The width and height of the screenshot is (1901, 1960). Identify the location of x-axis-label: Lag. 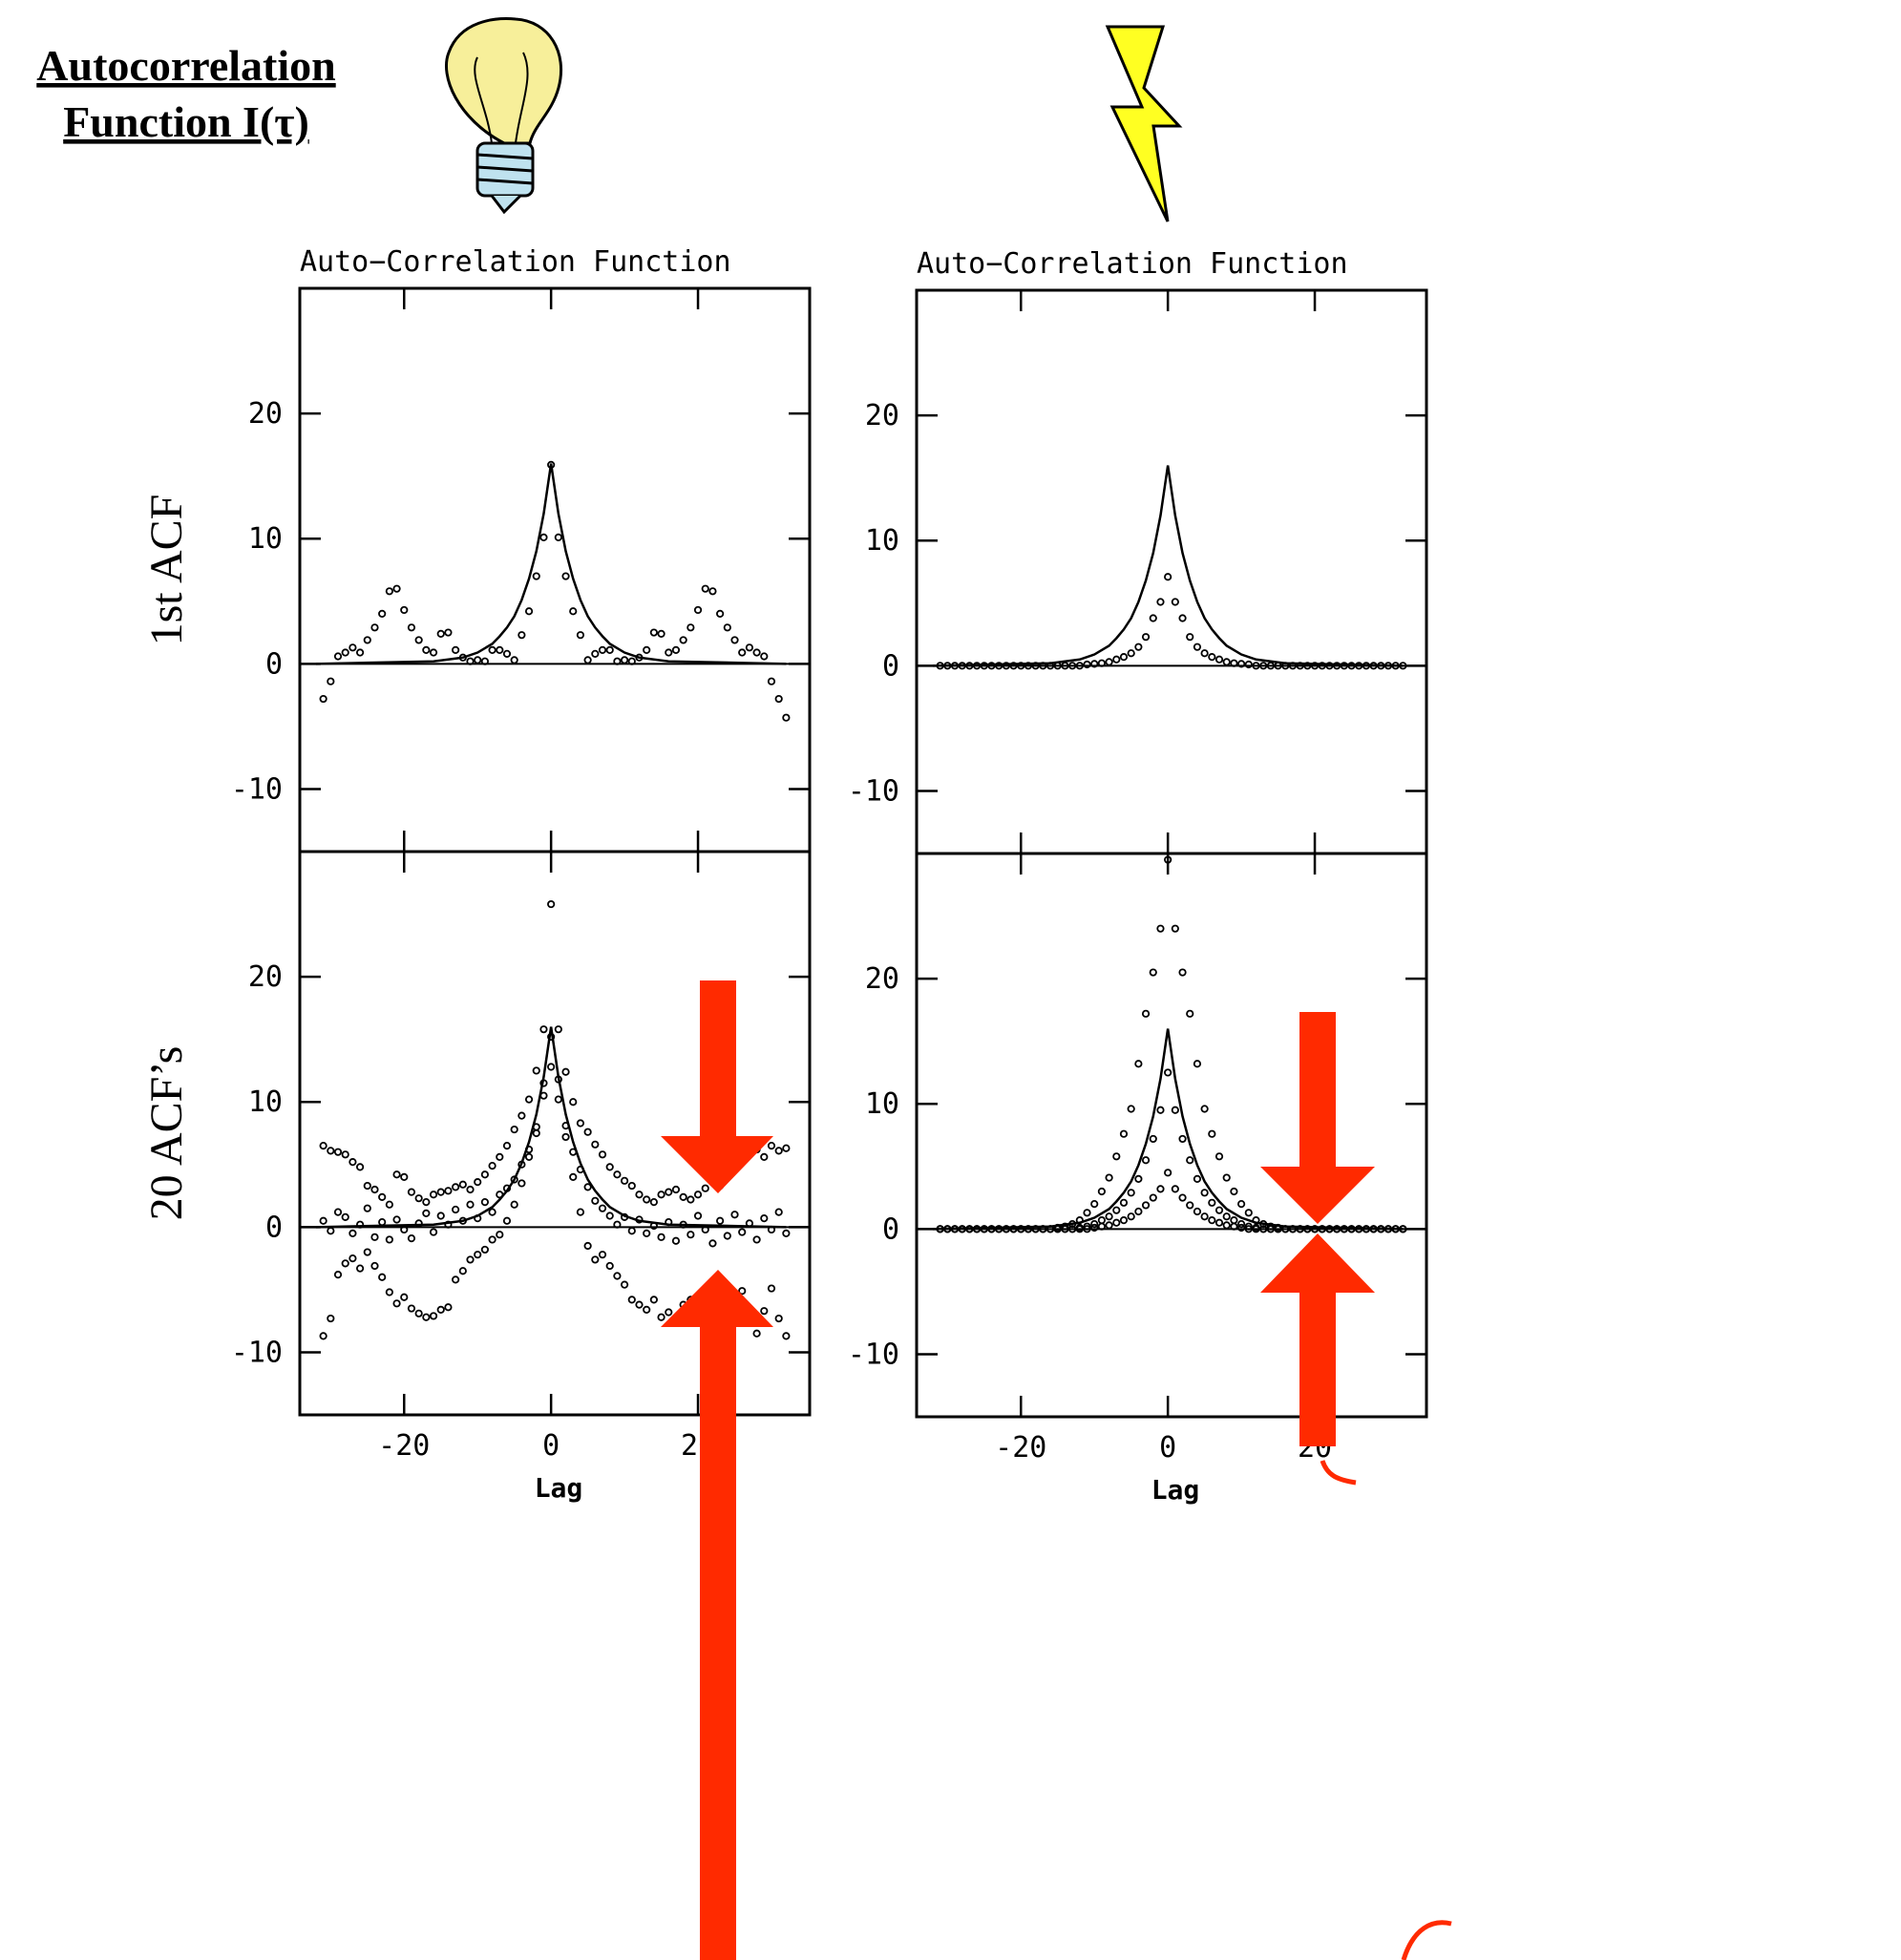
(1176, 1490).